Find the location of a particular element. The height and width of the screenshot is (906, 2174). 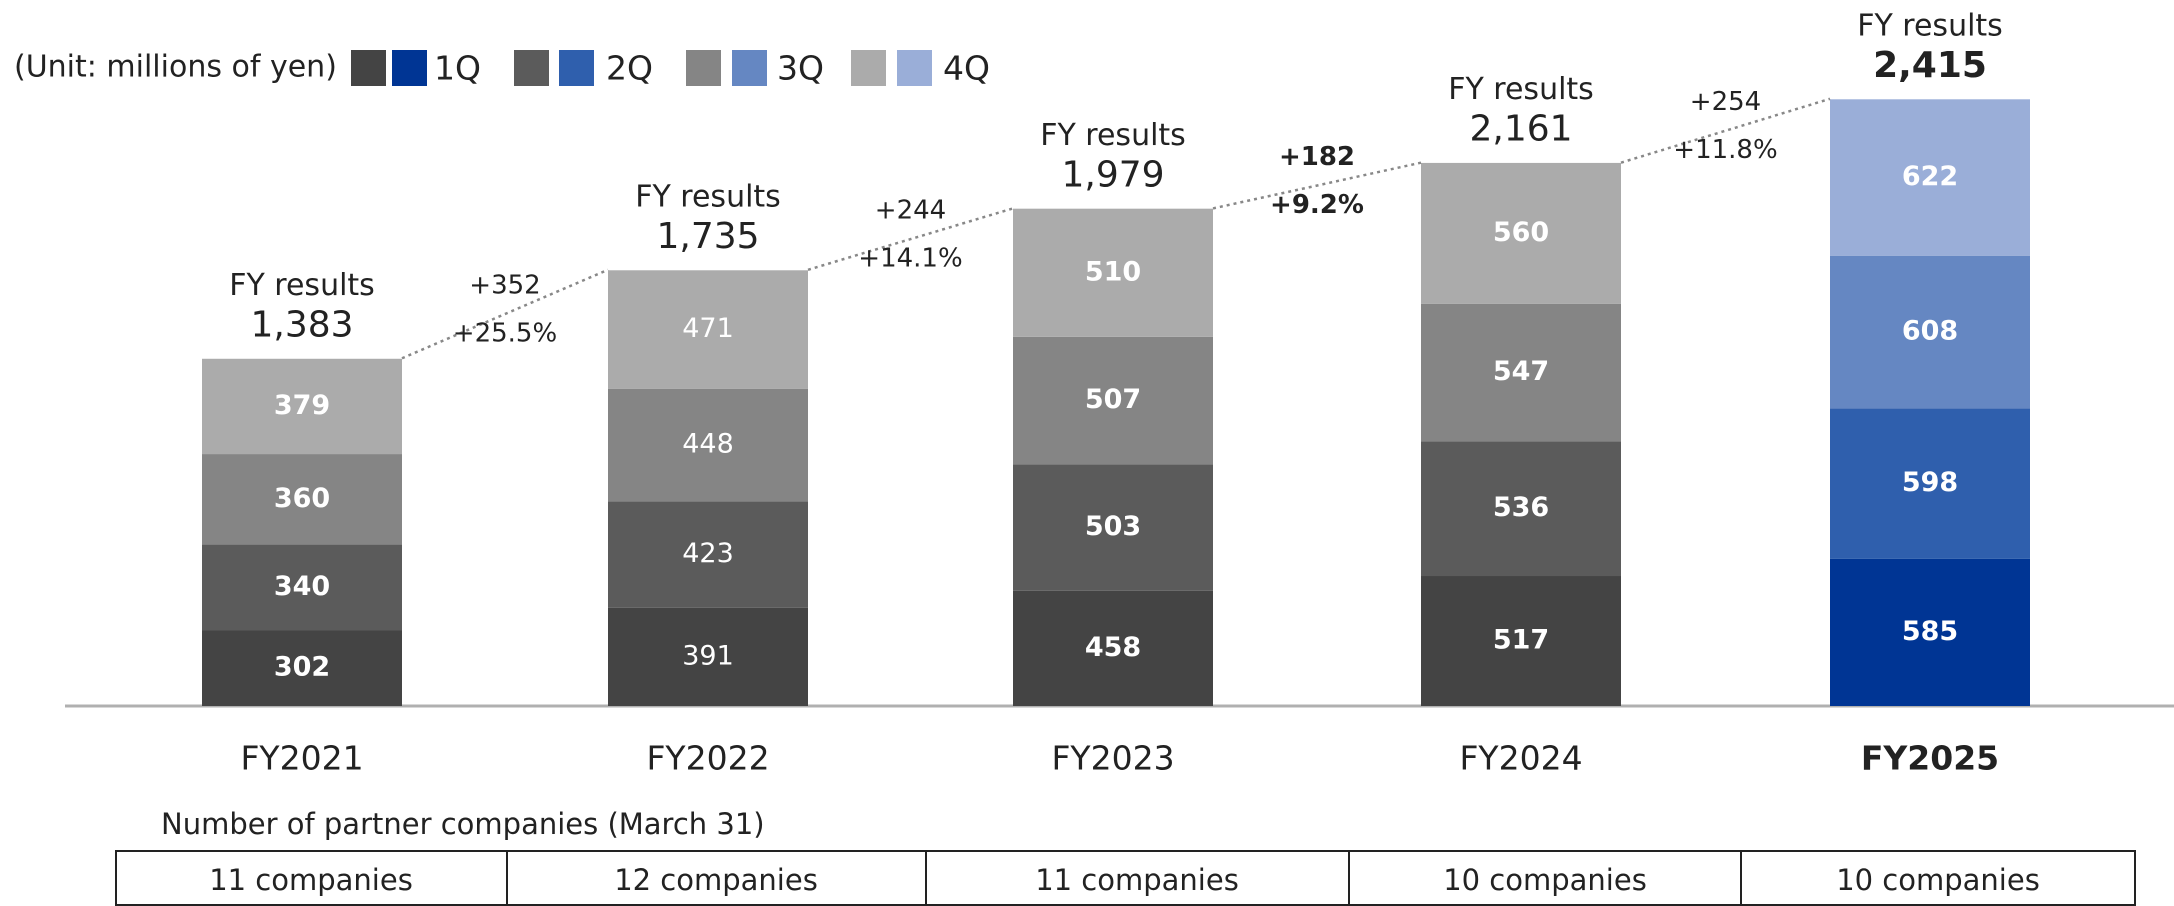

x-tick-label: FY2021 is located at coordinates (301, 758).